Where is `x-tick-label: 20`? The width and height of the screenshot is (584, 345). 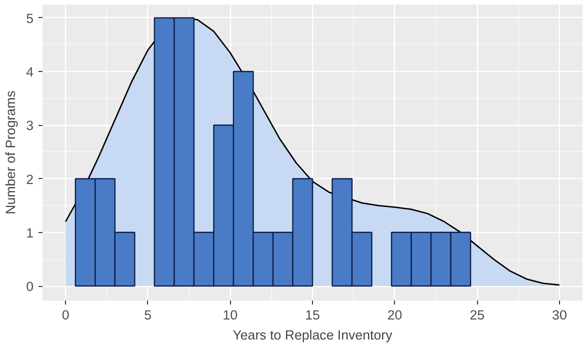
x-tick-label: 20 is located at coordinates (394, 315).